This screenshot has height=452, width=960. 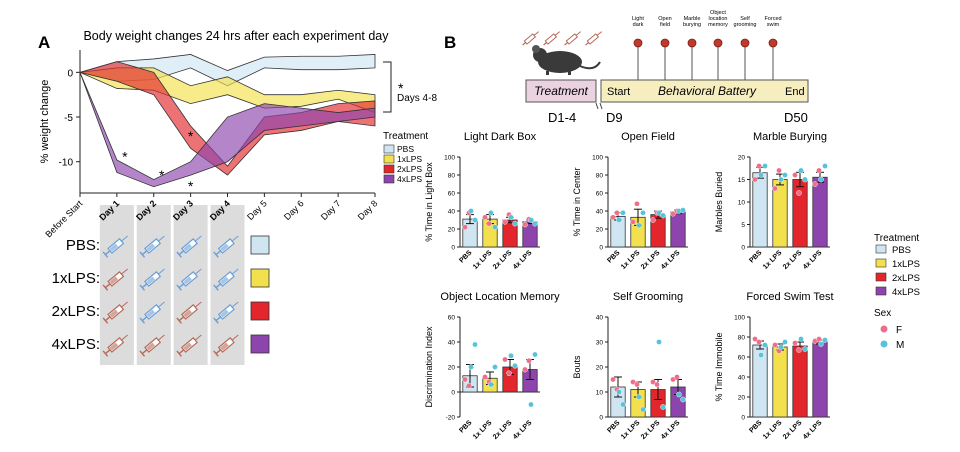 What do you see at coordinates (742, 180) in the screenshot?
I see `y-tick-label: 15` at bounding box center [742, 180].